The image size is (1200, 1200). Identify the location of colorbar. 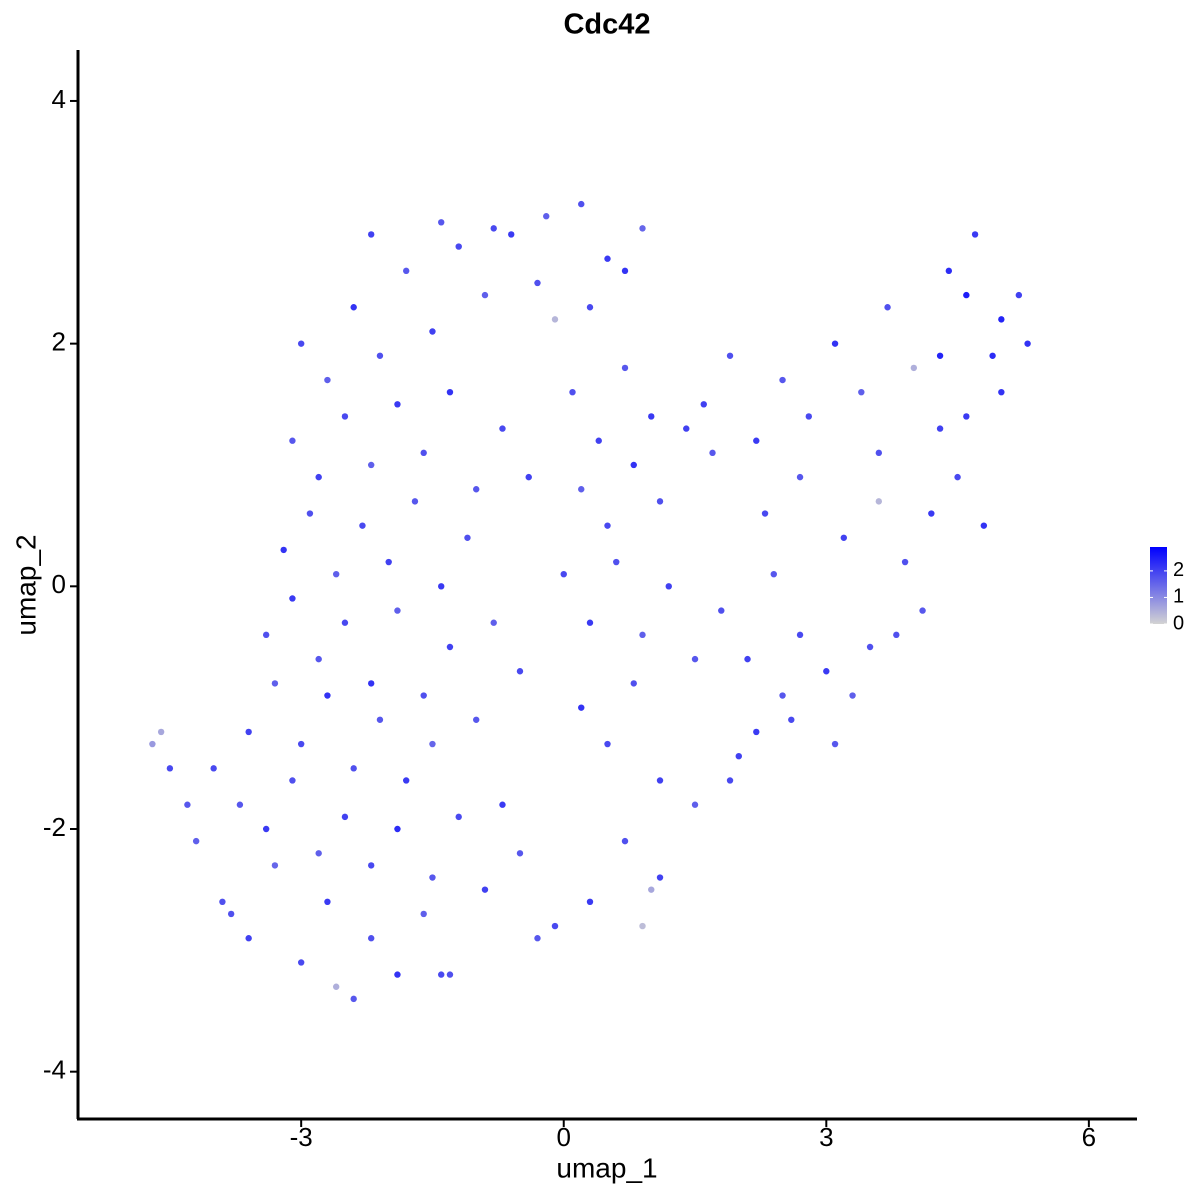
(1158, 585).